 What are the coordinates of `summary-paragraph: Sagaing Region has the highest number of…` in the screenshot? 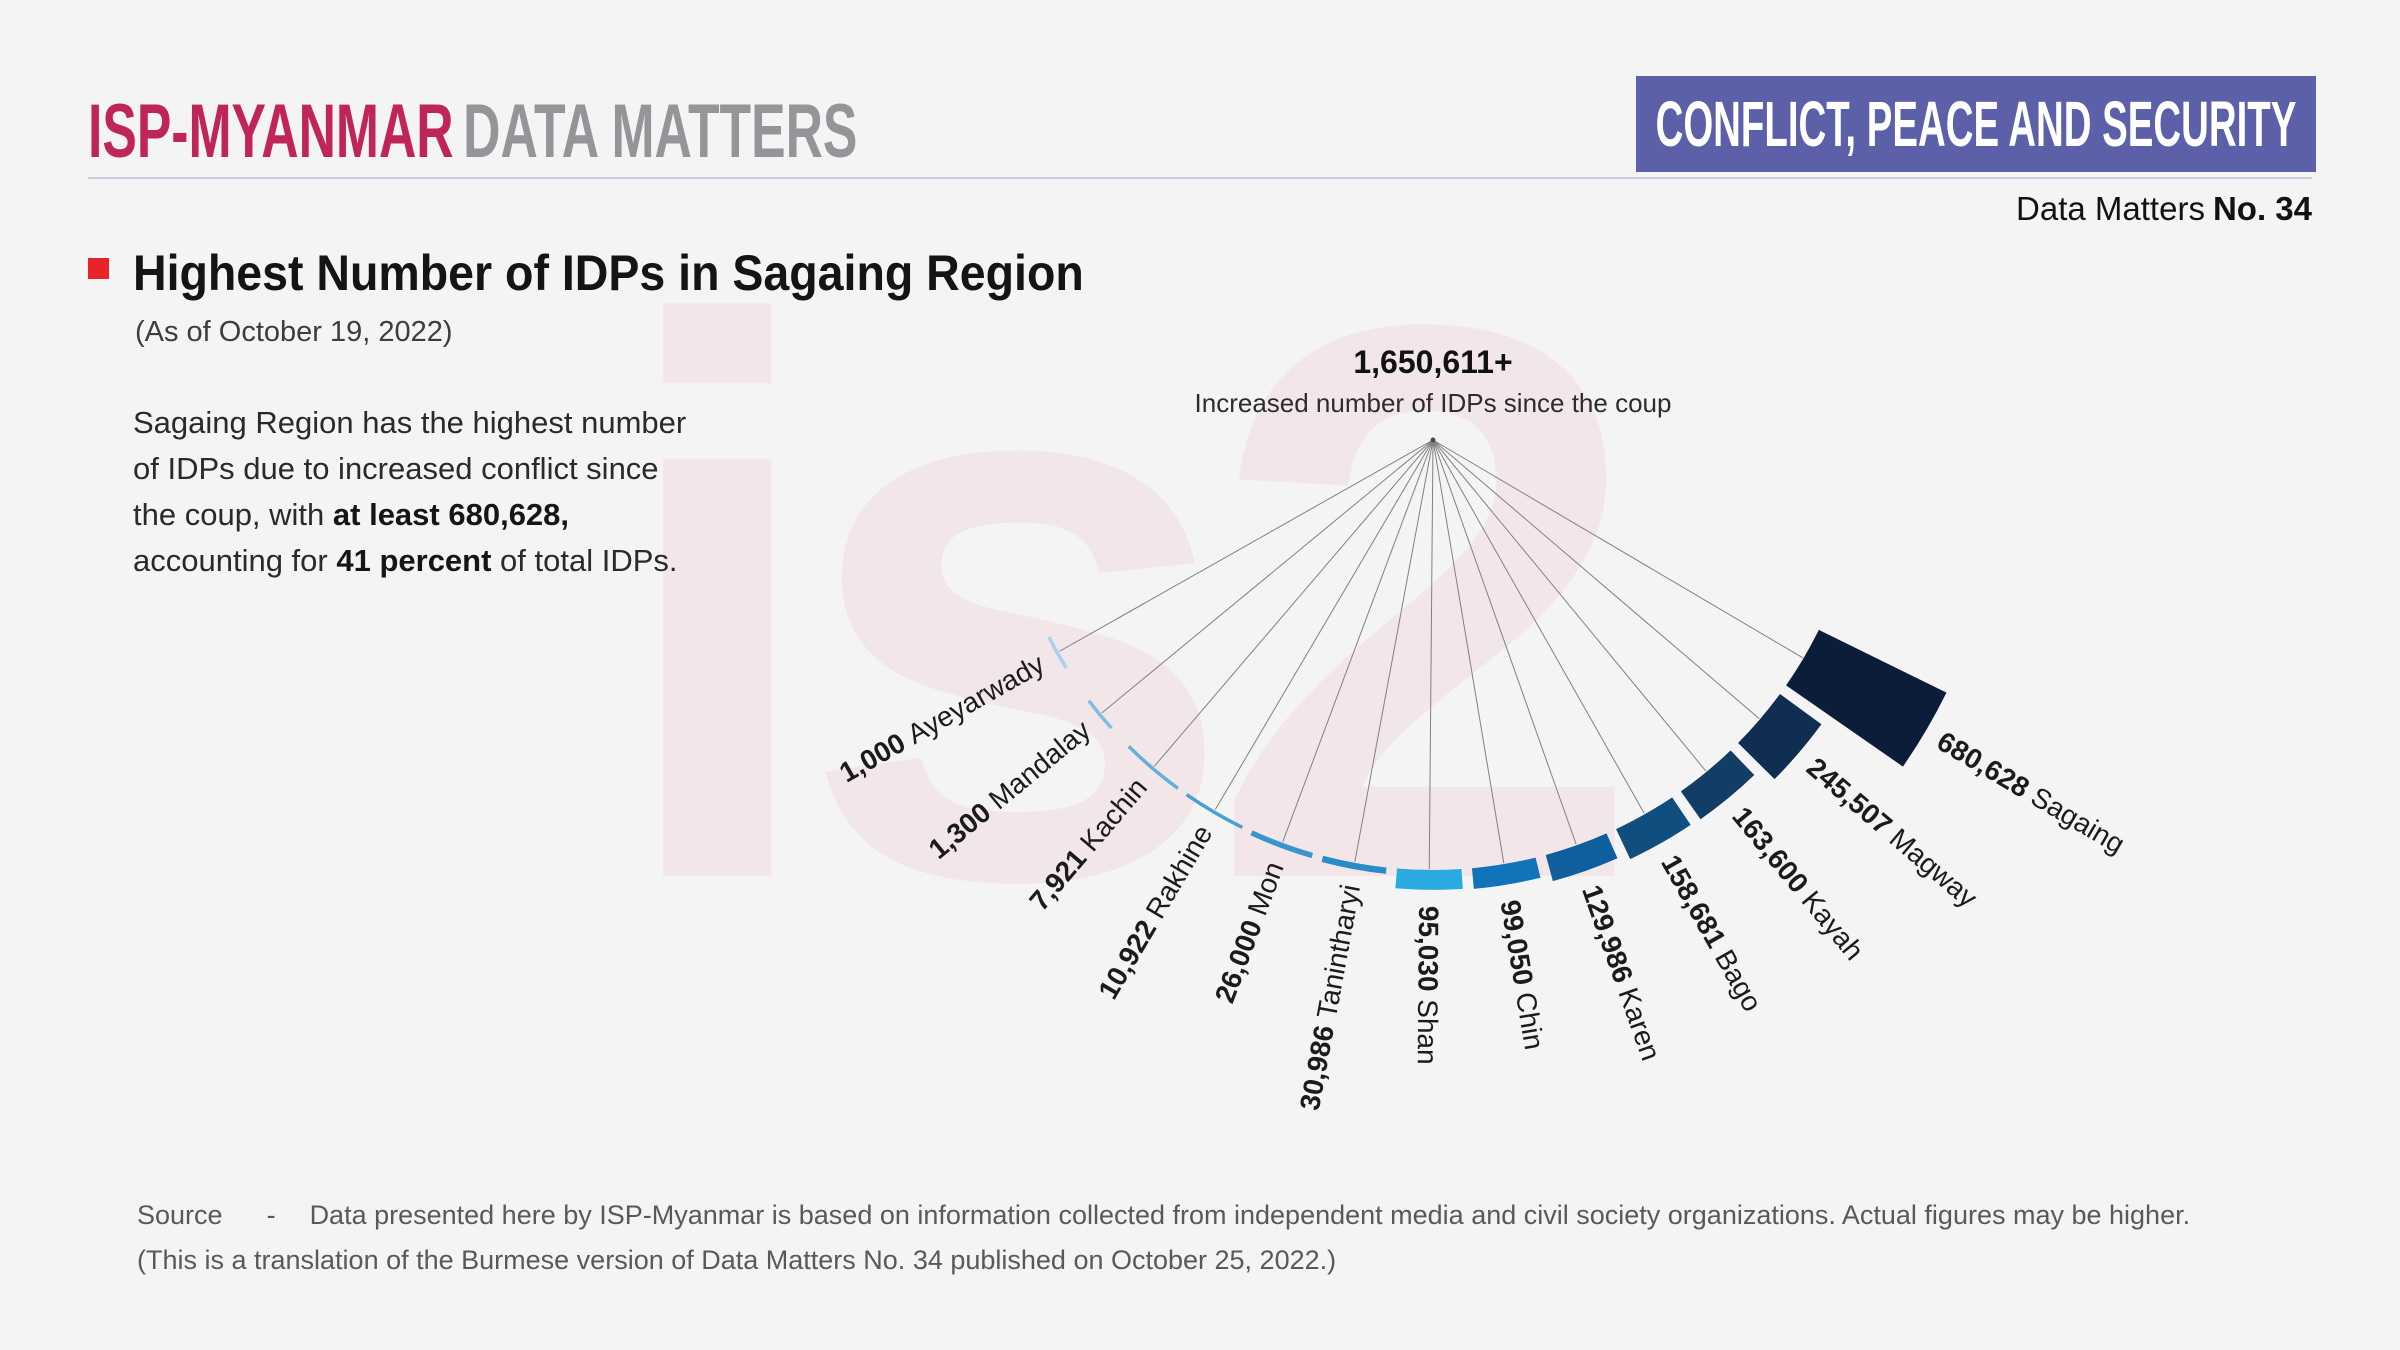 It's located at (420, 492).